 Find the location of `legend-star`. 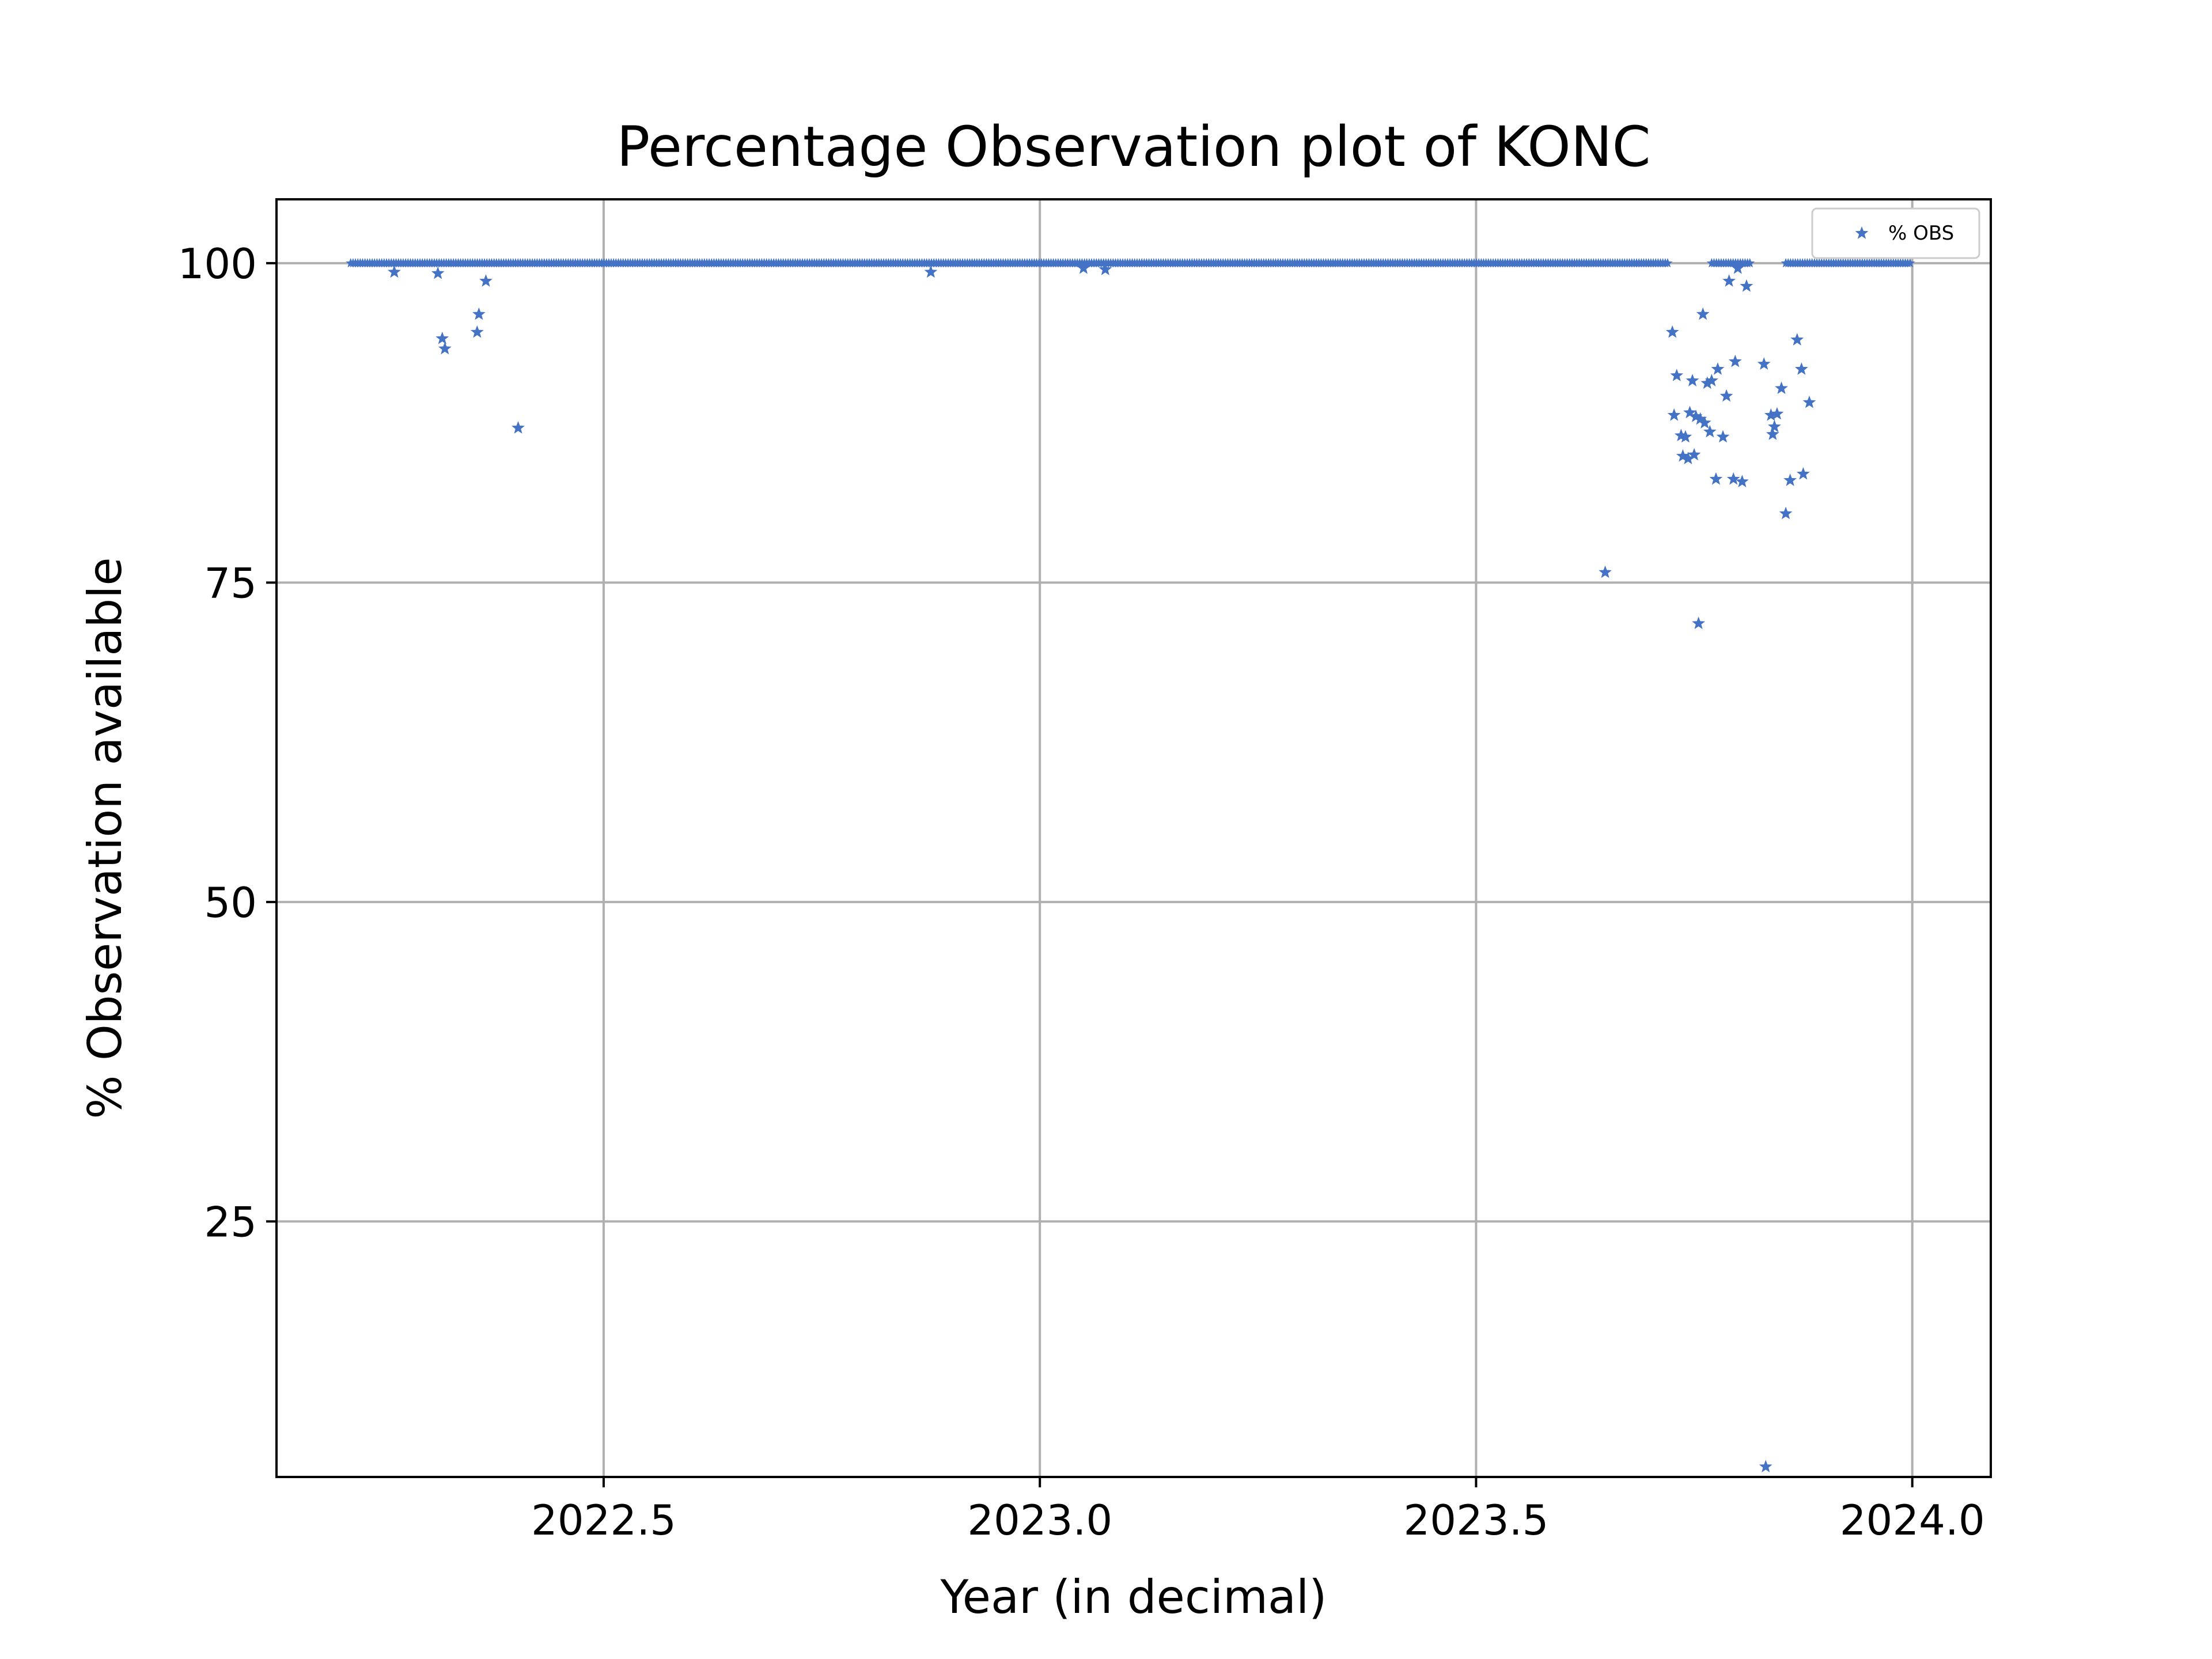

legend-star is located at coordinates (1862, 232).